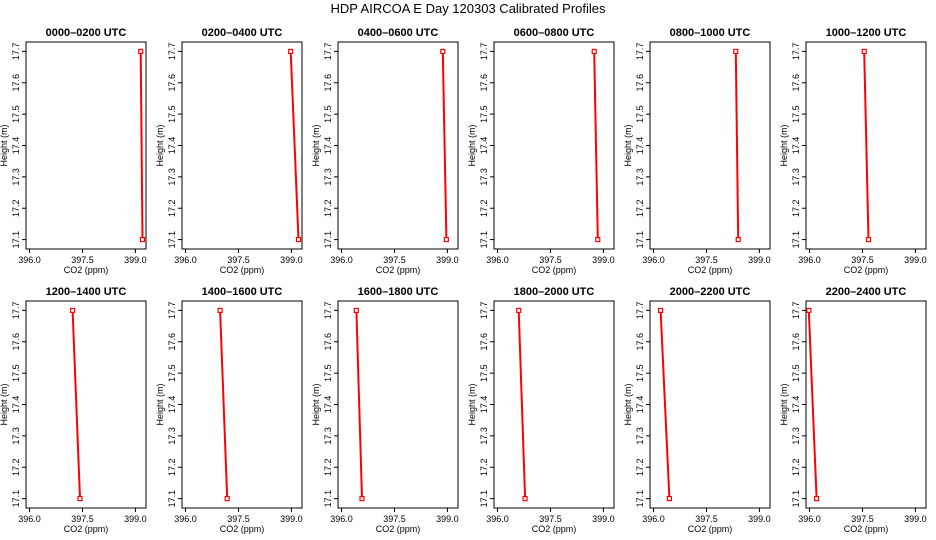  I want to click on panel-title: 0800–1000 UTC, so click(710, 33).